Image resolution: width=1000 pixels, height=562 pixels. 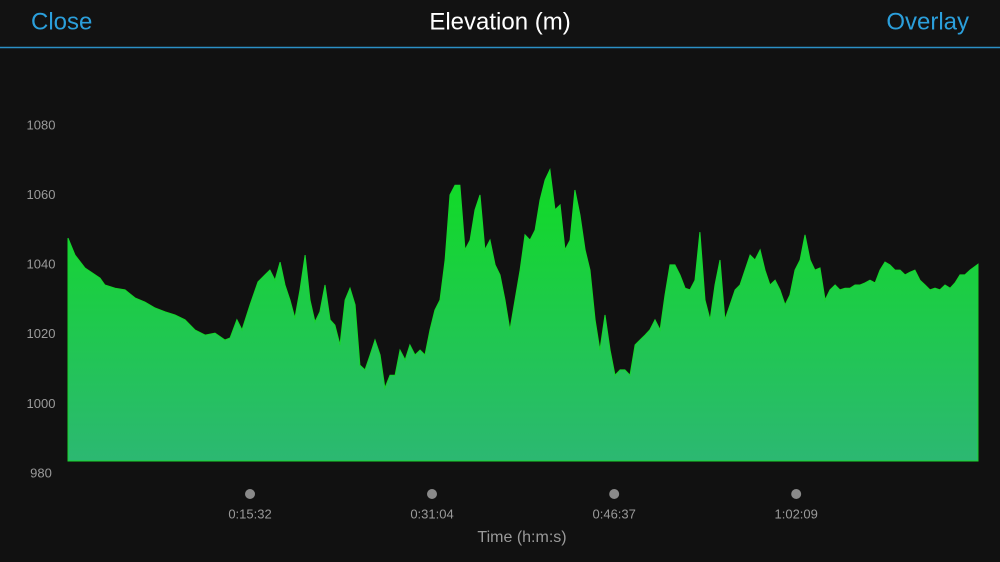 What do you see at coordinates (41, 333) in the screenshot?
I see `y-tick-label: 1020` at bounding box center [41, 333].